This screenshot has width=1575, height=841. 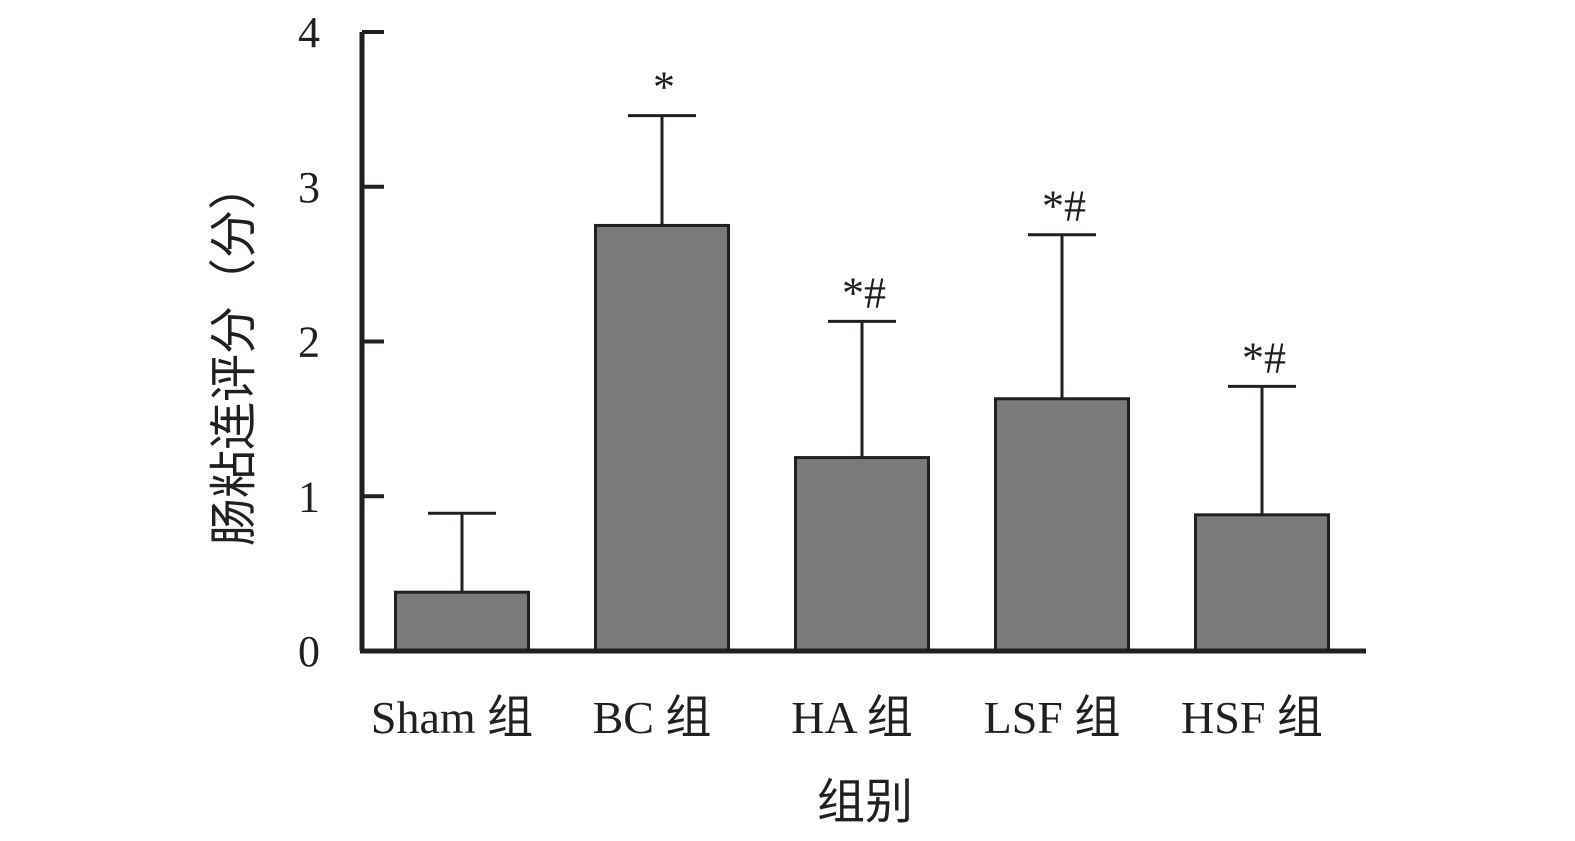 What do you see at coordinates (234, 354) in the screenshot?
I see `y-axis-title: 肠粘连评分（分）` at bounding box center [234, 354].